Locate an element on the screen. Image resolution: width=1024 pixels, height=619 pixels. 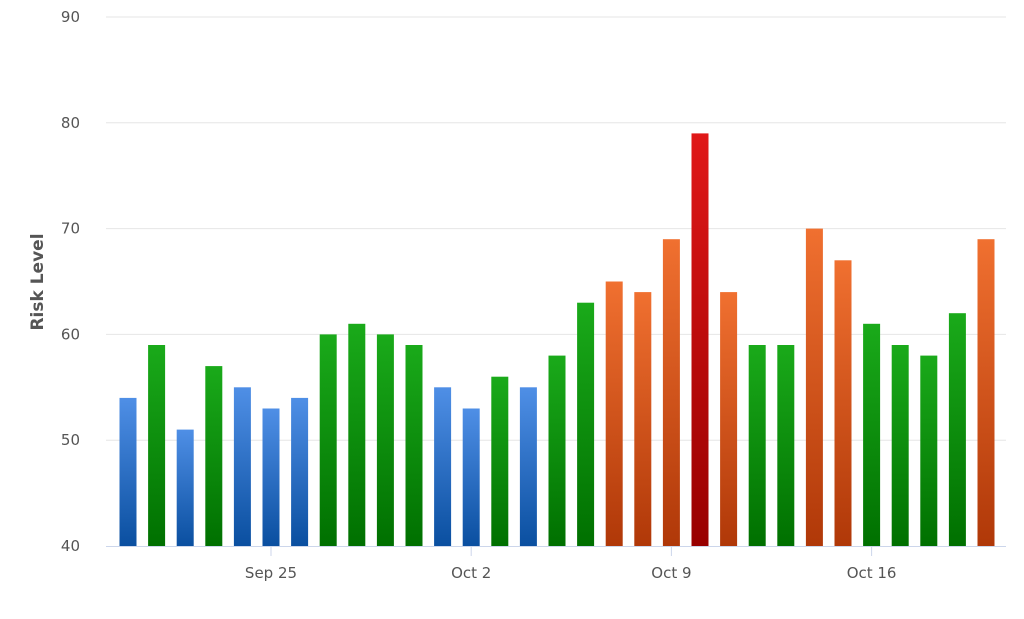
y-tick-label: 80 is located at coordinates (70, 123).